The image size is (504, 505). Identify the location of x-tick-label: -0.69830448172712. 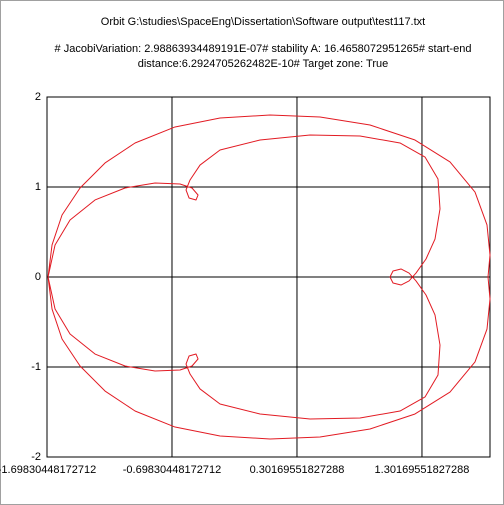
(172, 470).